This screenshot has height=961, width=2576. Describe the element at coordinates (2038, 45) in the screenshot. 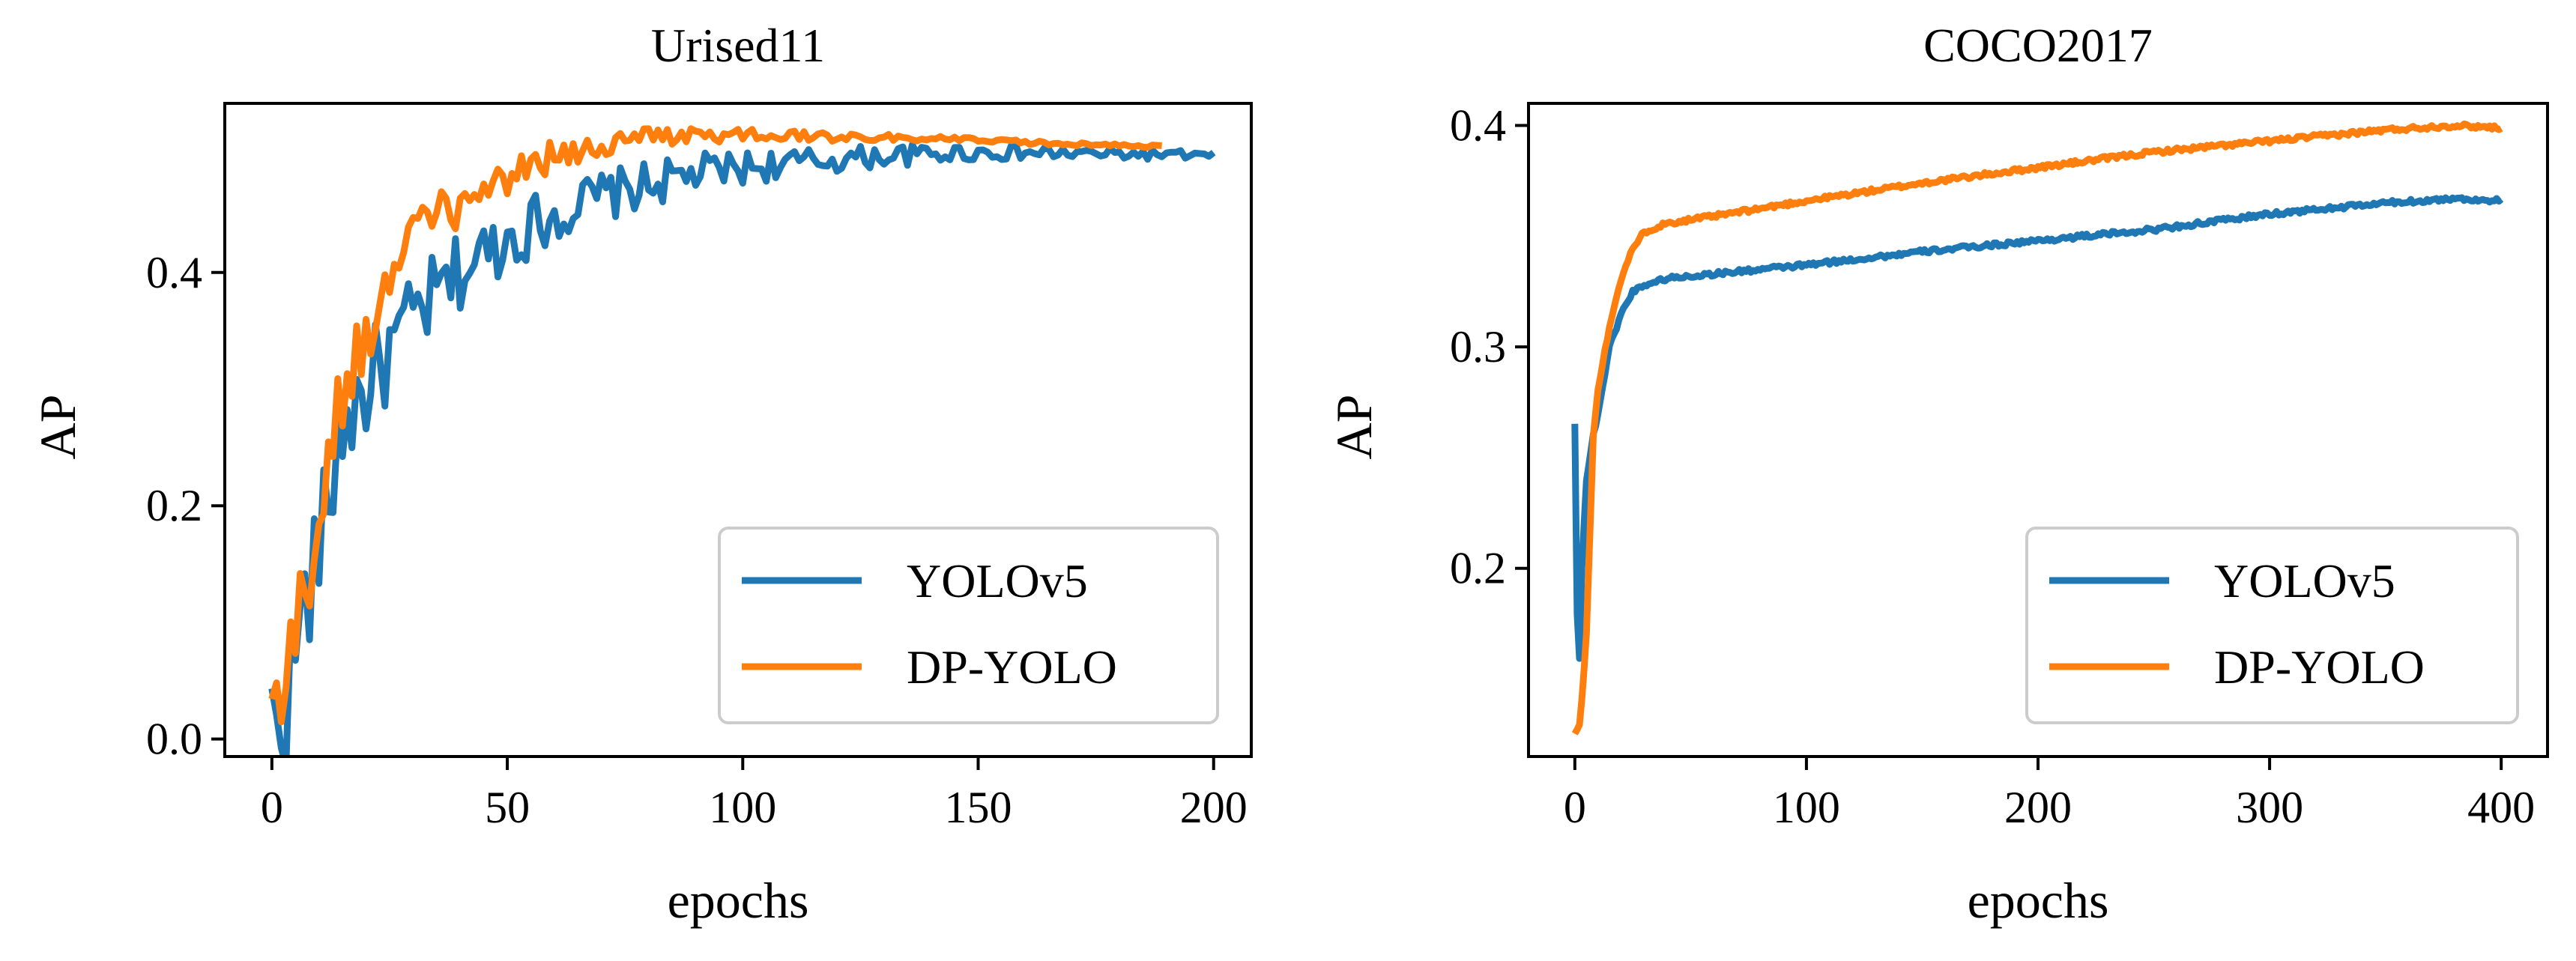

I see `chart-title: COCO2017` at that location.